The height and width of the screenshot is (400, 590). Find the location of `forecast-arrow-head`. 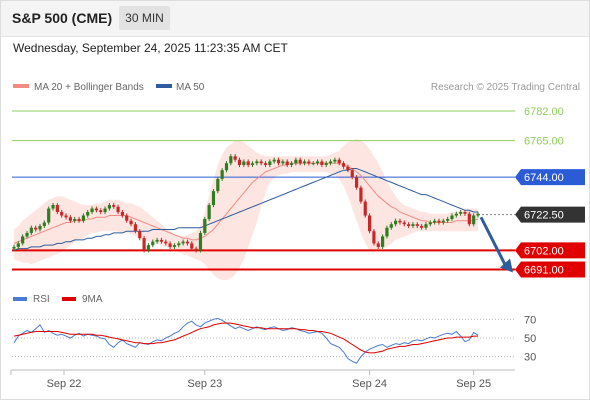

forecast-arrow-head is located at coordinates (506, 265).